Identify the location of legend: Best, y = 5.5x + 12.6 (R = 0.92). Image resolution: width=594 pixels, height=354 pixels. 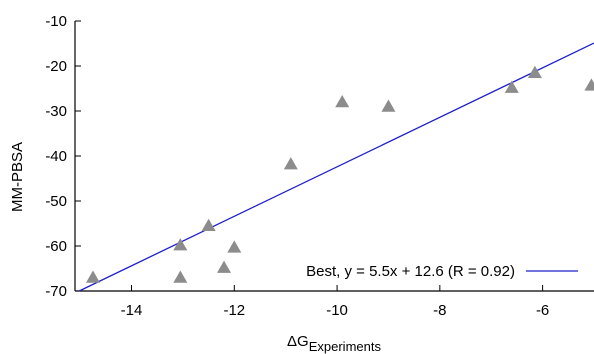
(442, 271).